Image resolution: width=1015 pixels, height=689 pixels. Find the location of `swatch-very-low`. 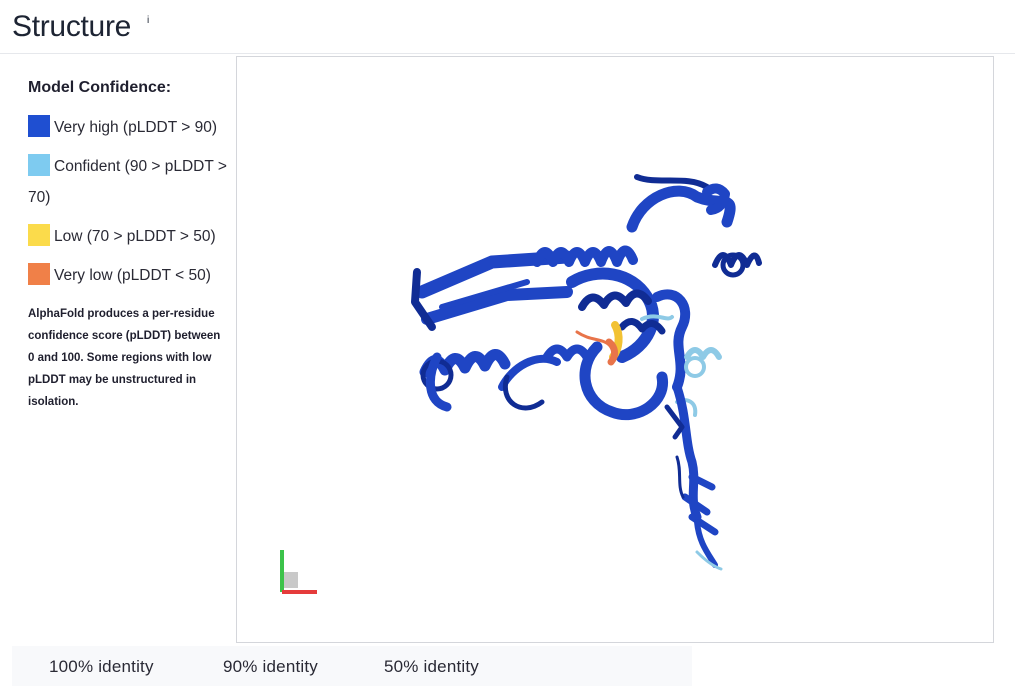

swatch-very-low is located at coordinates (39, 274).